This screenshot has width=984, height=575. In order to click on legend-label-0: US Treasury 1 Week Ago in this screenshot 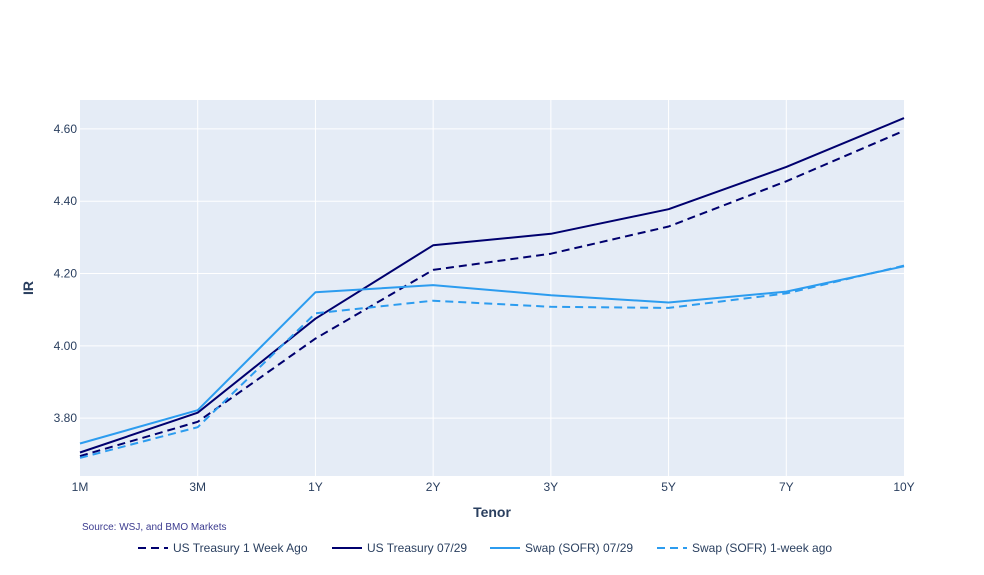, I will do `click(240, 548)`.